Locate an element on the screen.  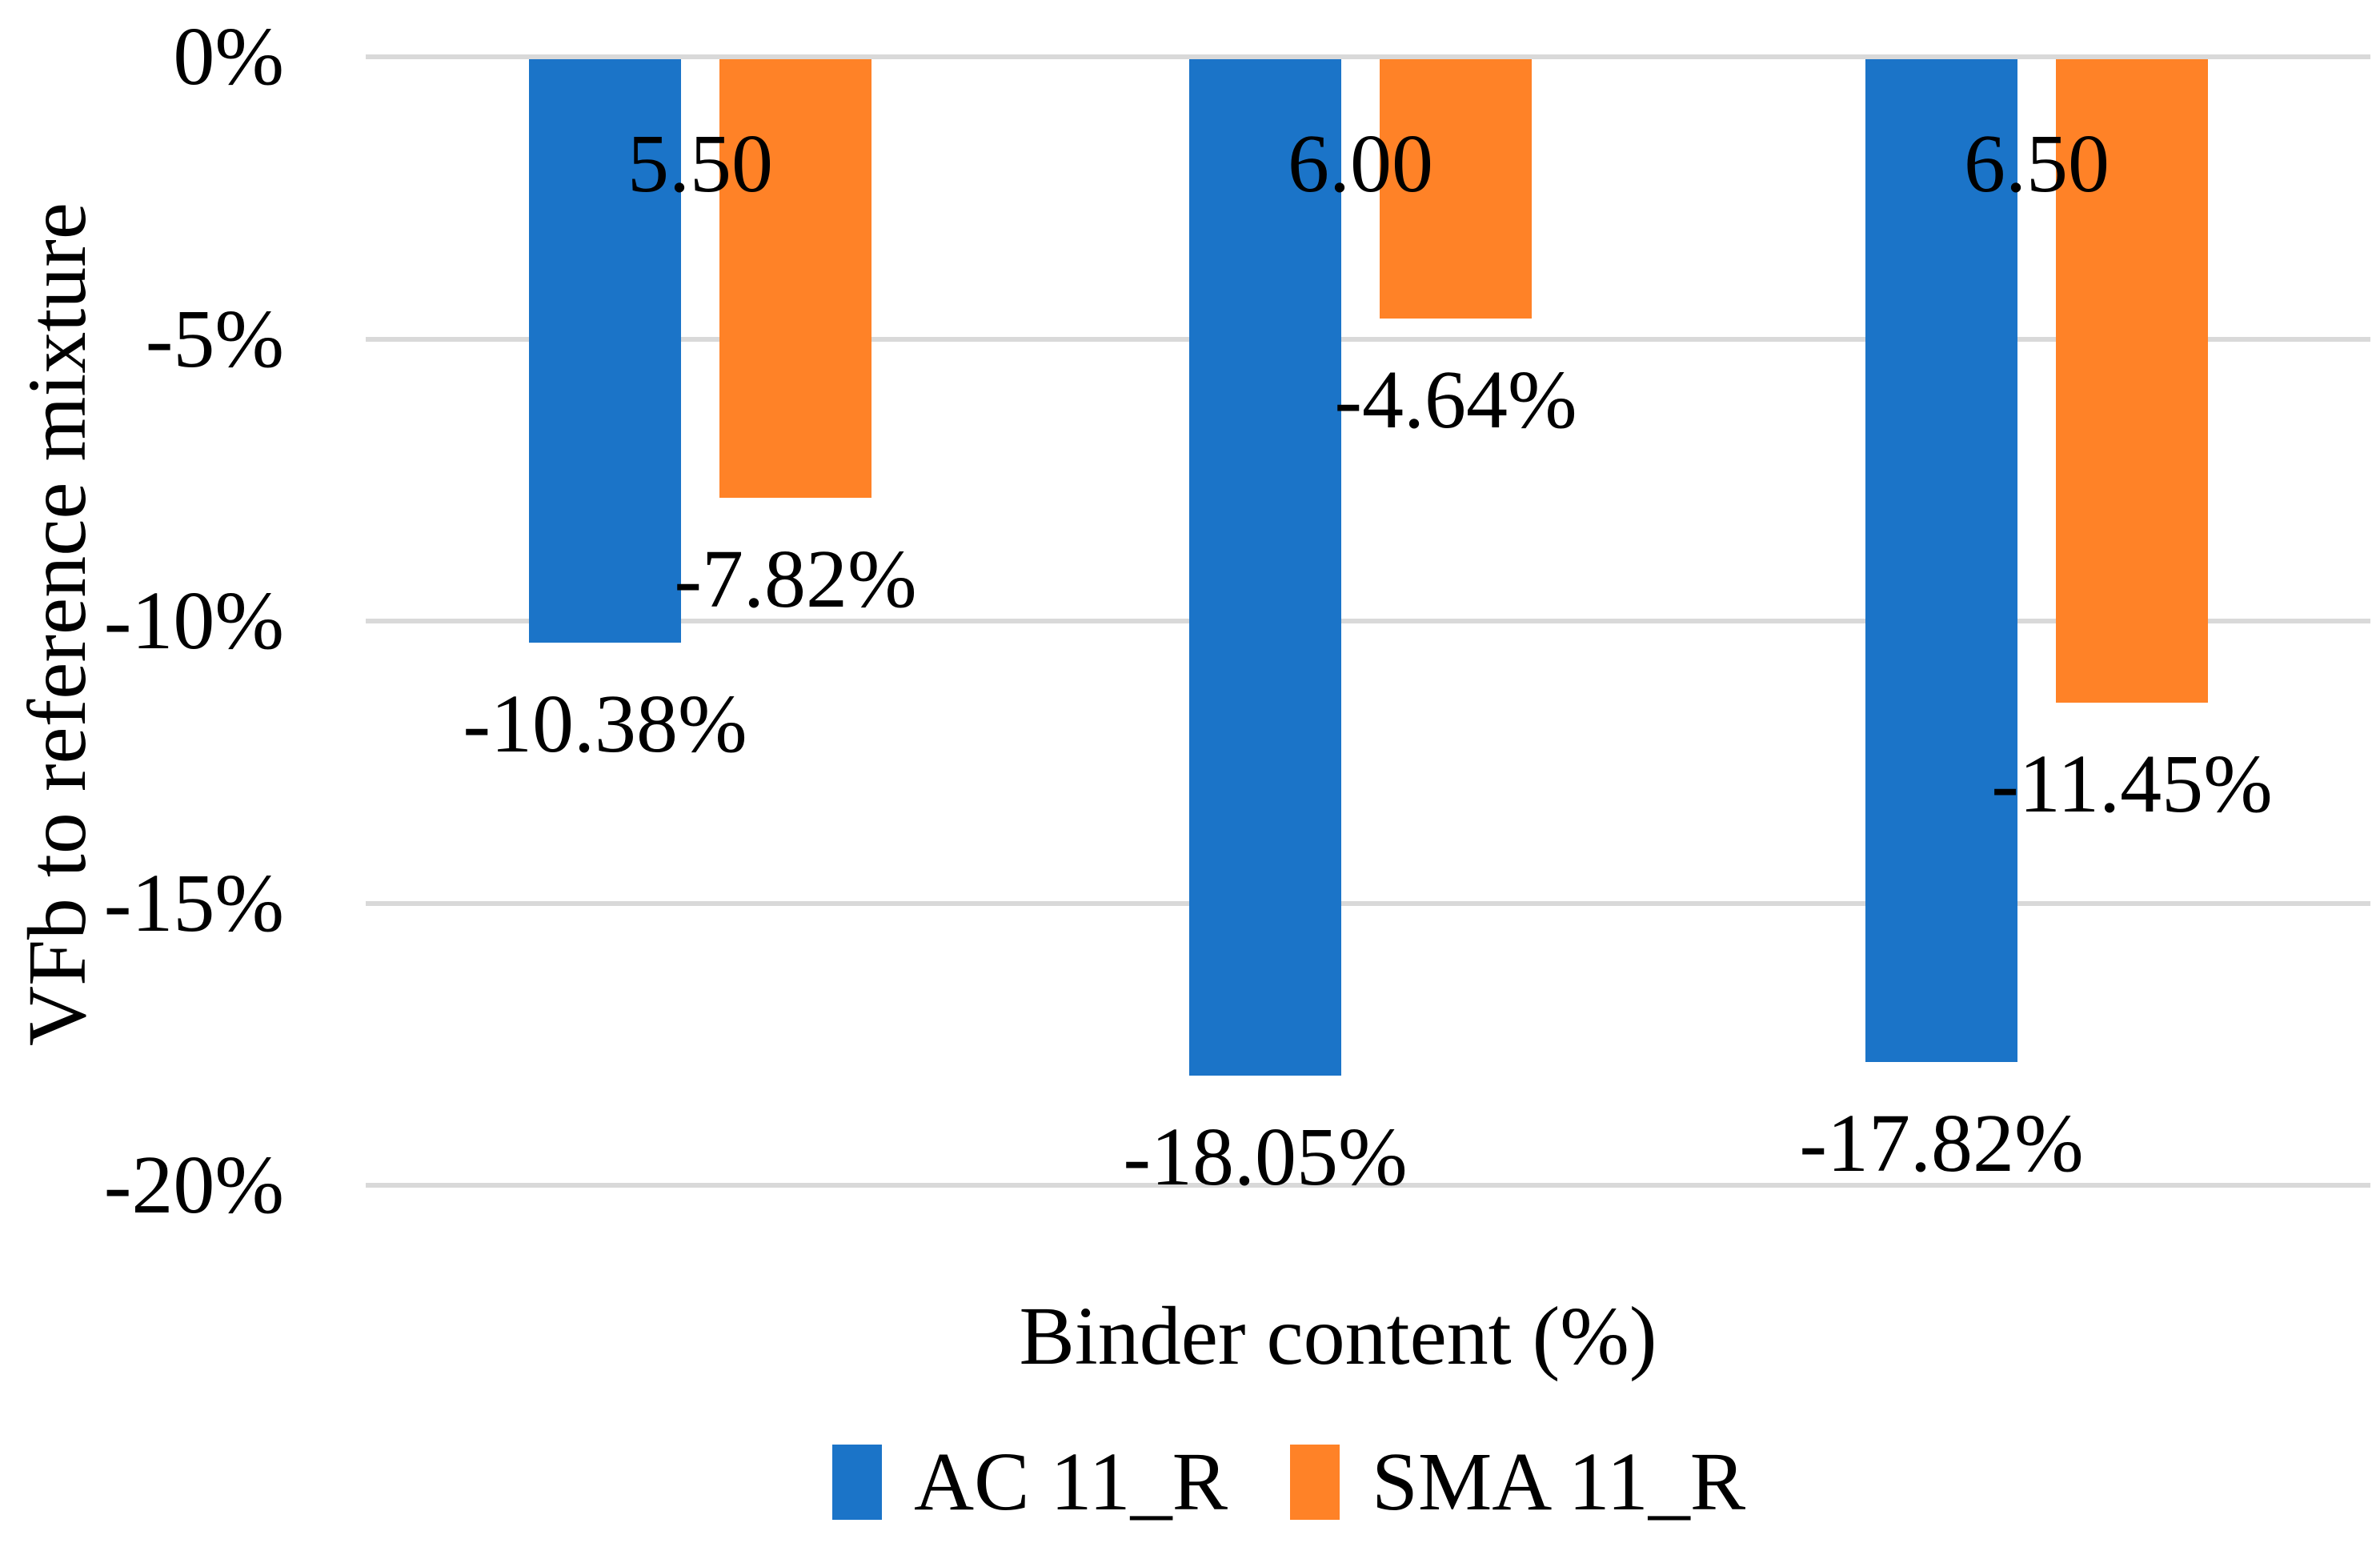
data-label-ac-11-r-6-00: -18.05% is located at coordinates (1265, 1156).